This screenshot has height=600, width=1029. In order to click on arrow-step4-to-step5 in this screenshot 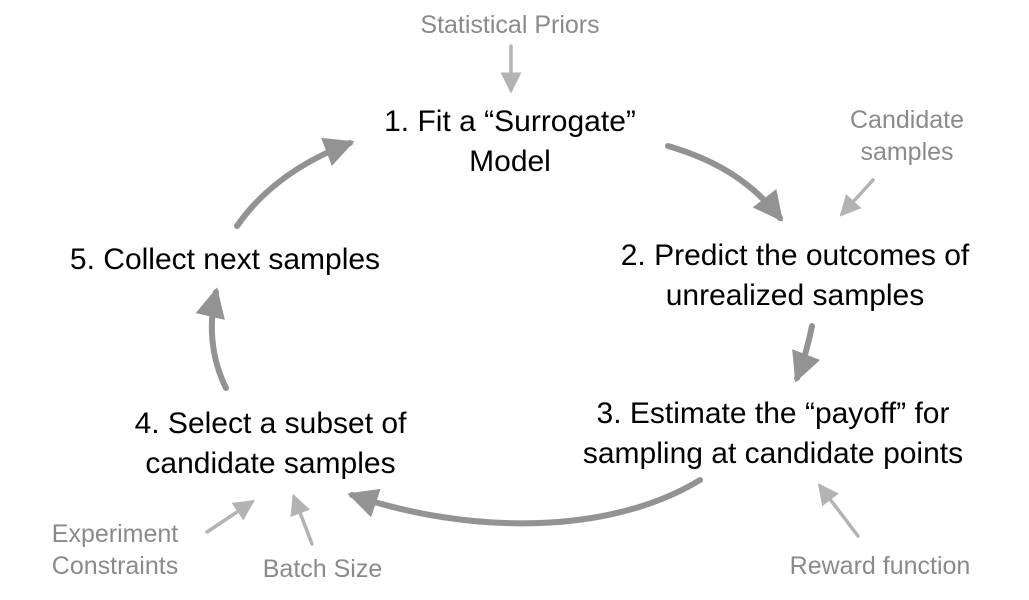, I will do `click(212, 339)`.